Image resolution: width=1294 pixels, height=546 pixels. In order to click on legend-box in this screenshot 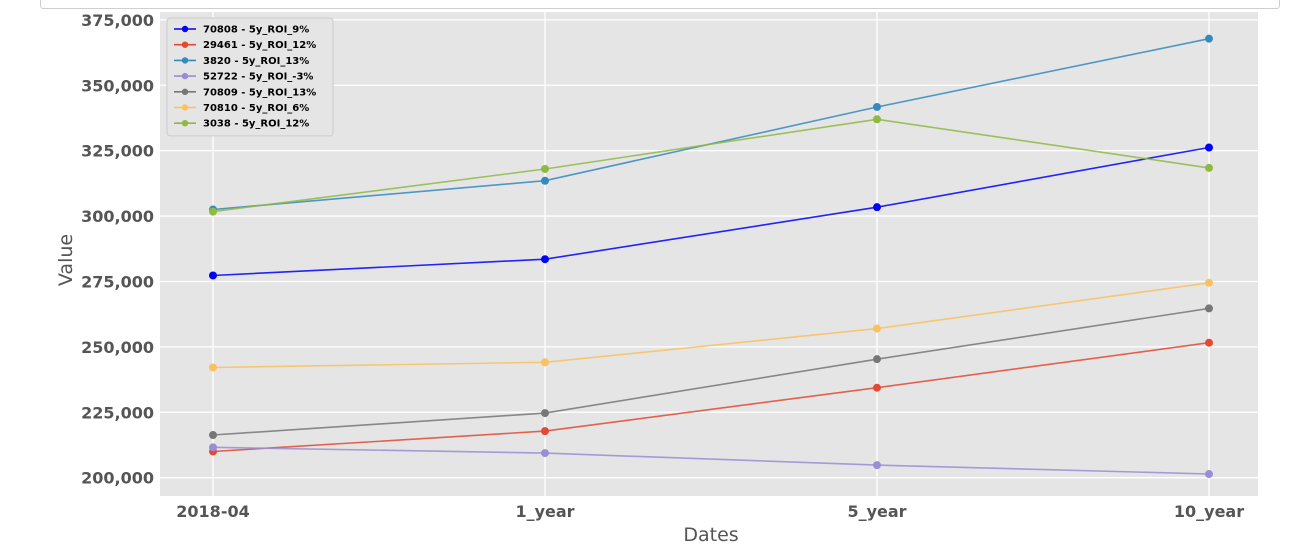, I will do `click(250, 77)`.